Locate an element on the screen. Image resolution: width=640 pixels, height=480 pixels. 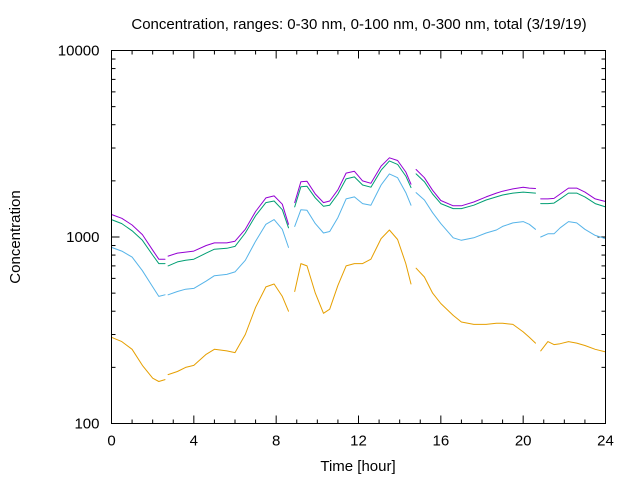
y-tick-label: 10000 is located at coordinates (79, 51).